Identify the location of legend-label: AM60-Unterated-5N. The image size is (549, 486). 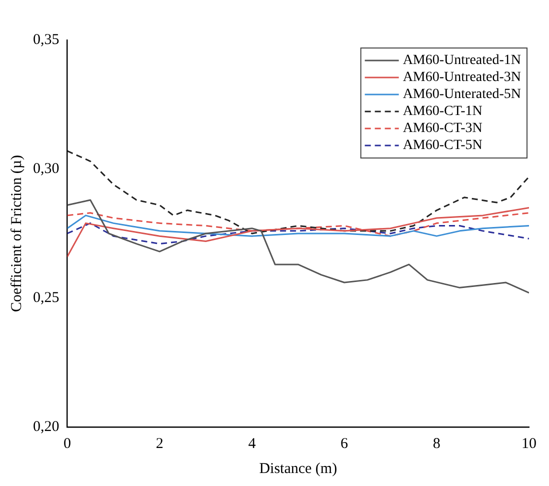
(461, 94).